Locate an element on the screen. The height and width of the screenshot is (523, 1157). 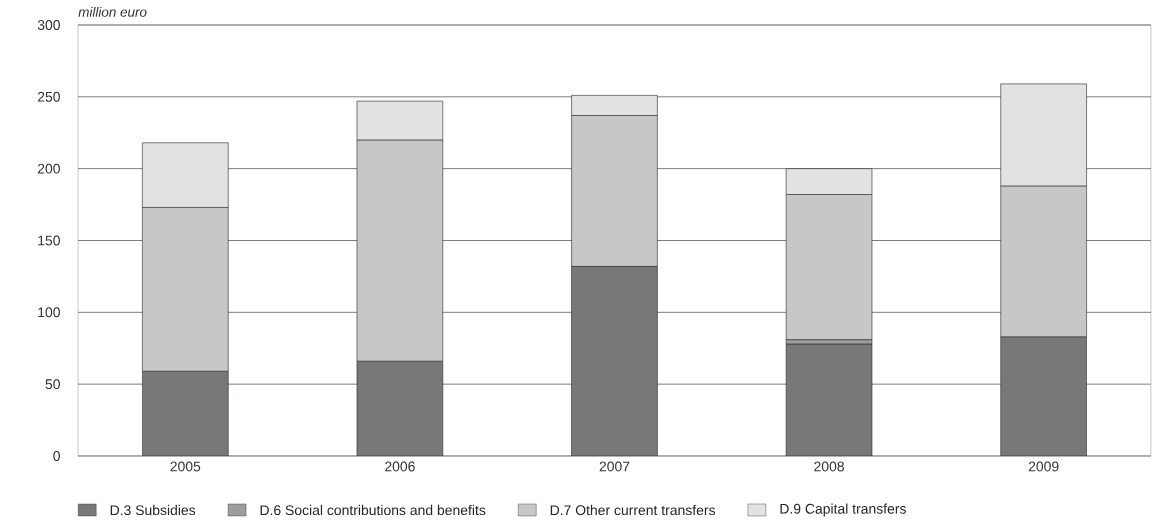
legend-label: D.7 Other current transfers is located at coordinates (633, 510).